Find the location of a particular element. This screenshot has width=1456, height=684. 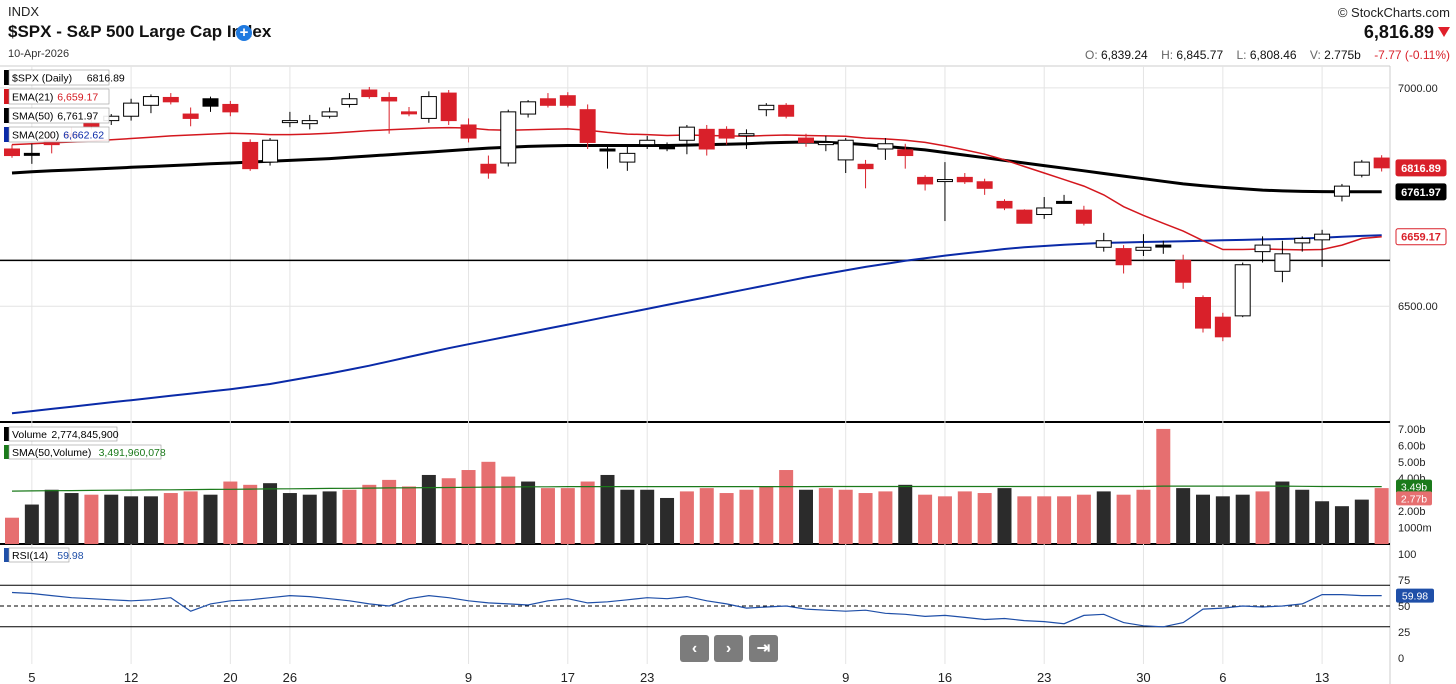

axis-rsi-badge-label: 59.98 is located at coordinates (1415, 597).